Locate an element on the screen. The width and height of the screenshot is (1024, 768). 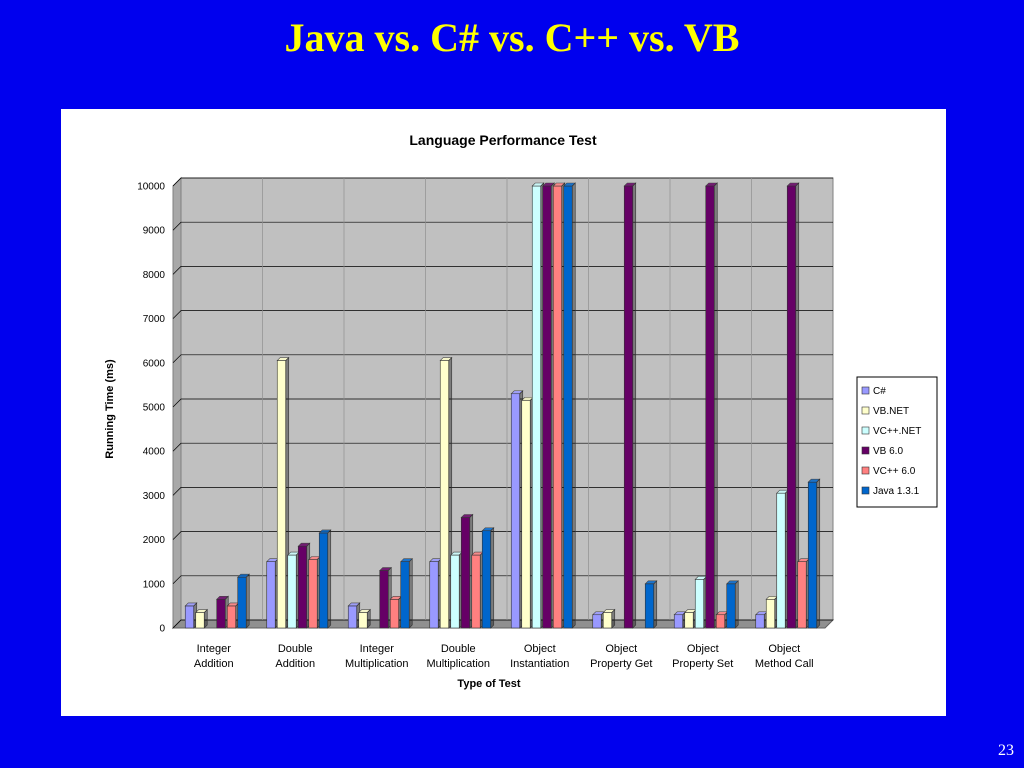
x-category-label: Object Property Set is located at coordinates (702, 656).